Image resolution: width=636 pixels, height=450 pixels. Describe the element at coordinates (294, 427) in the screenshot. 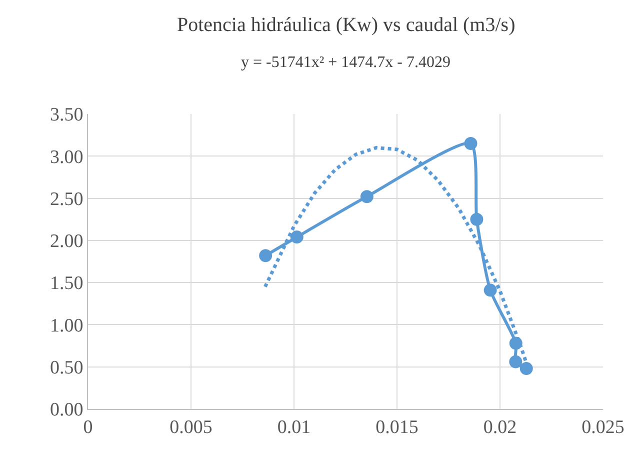

I see `x-tick-label: 0.01` at that location.